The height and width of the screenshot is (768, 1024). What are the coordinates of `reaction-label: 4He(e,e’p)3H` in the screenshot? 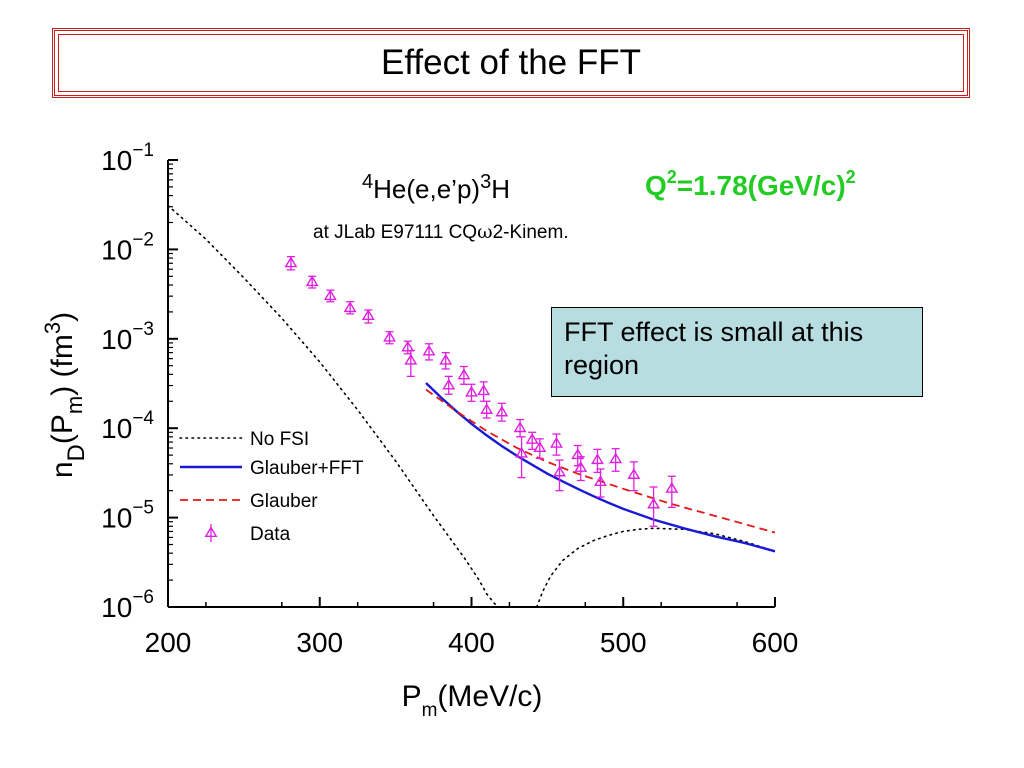 It's located at (436, 187).